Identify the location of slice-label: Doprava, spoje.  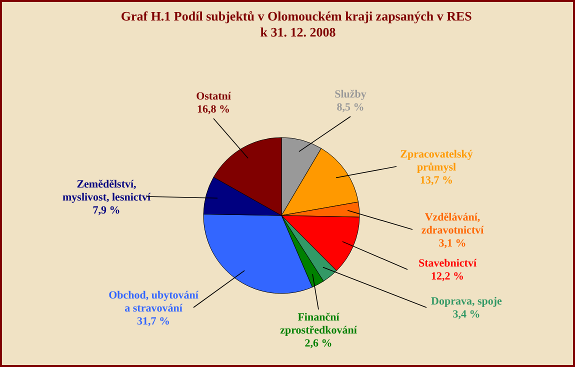
(466, 302).